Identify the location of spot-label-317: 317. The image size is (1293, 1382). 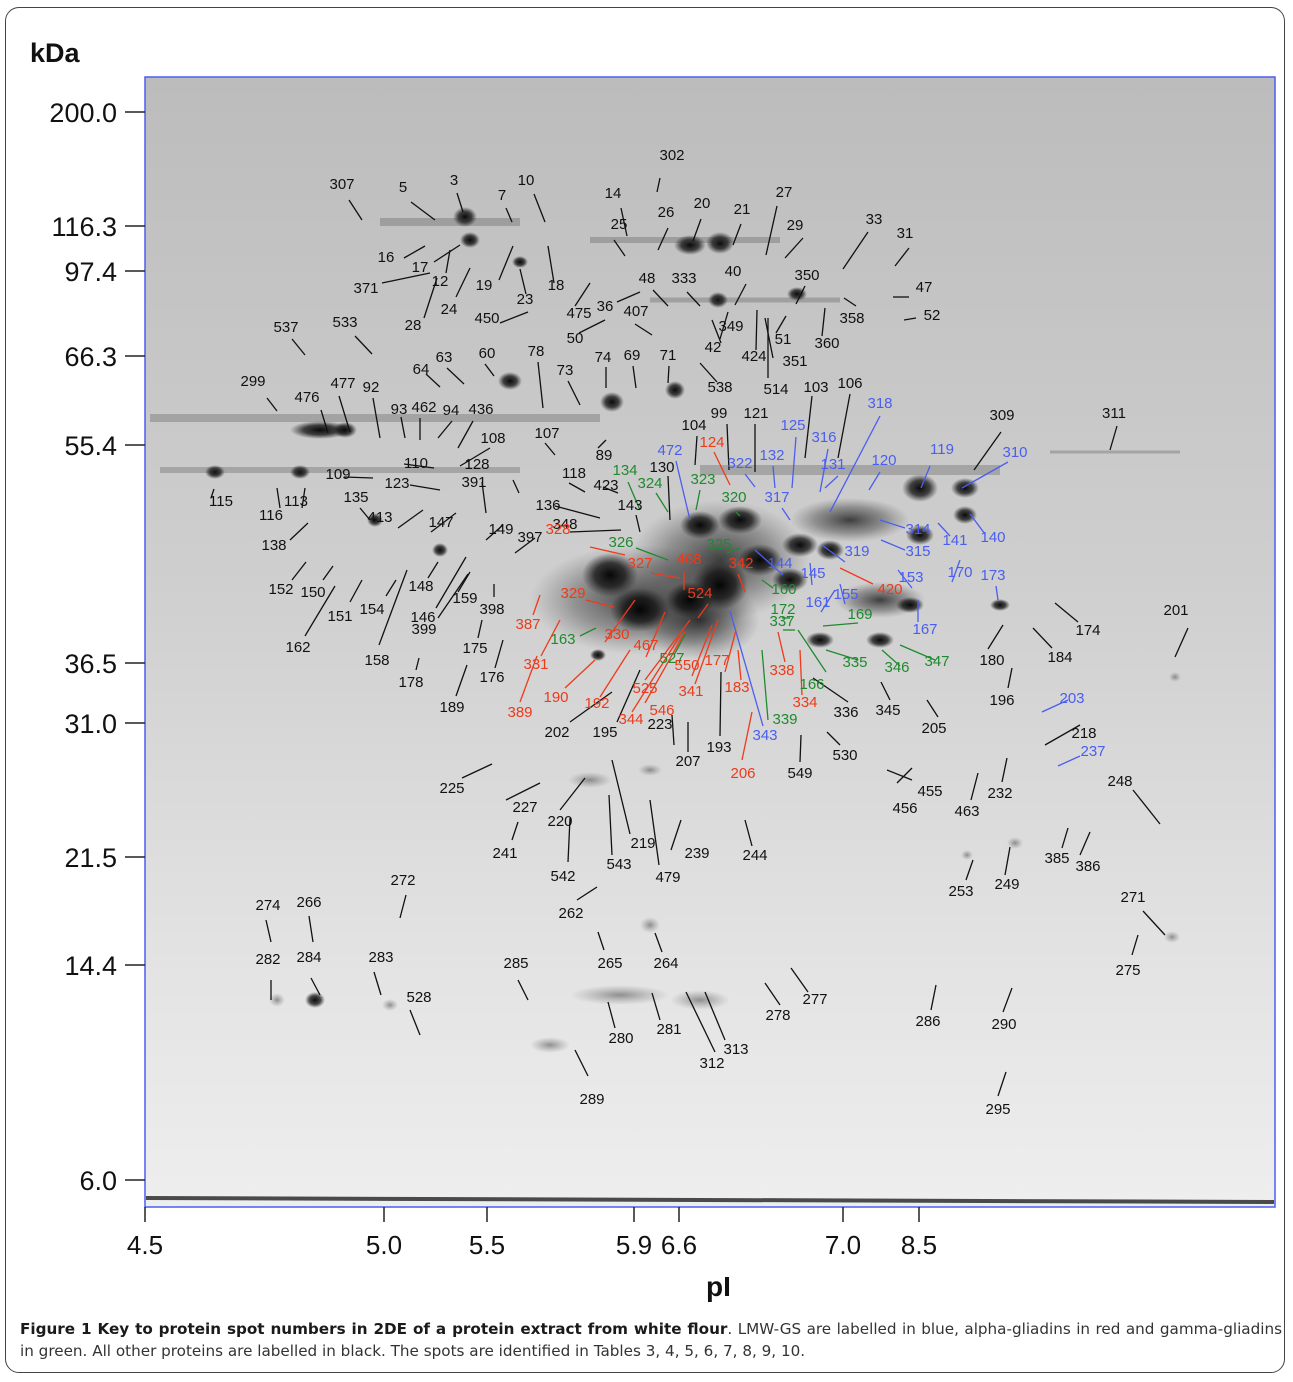
(776, 497).